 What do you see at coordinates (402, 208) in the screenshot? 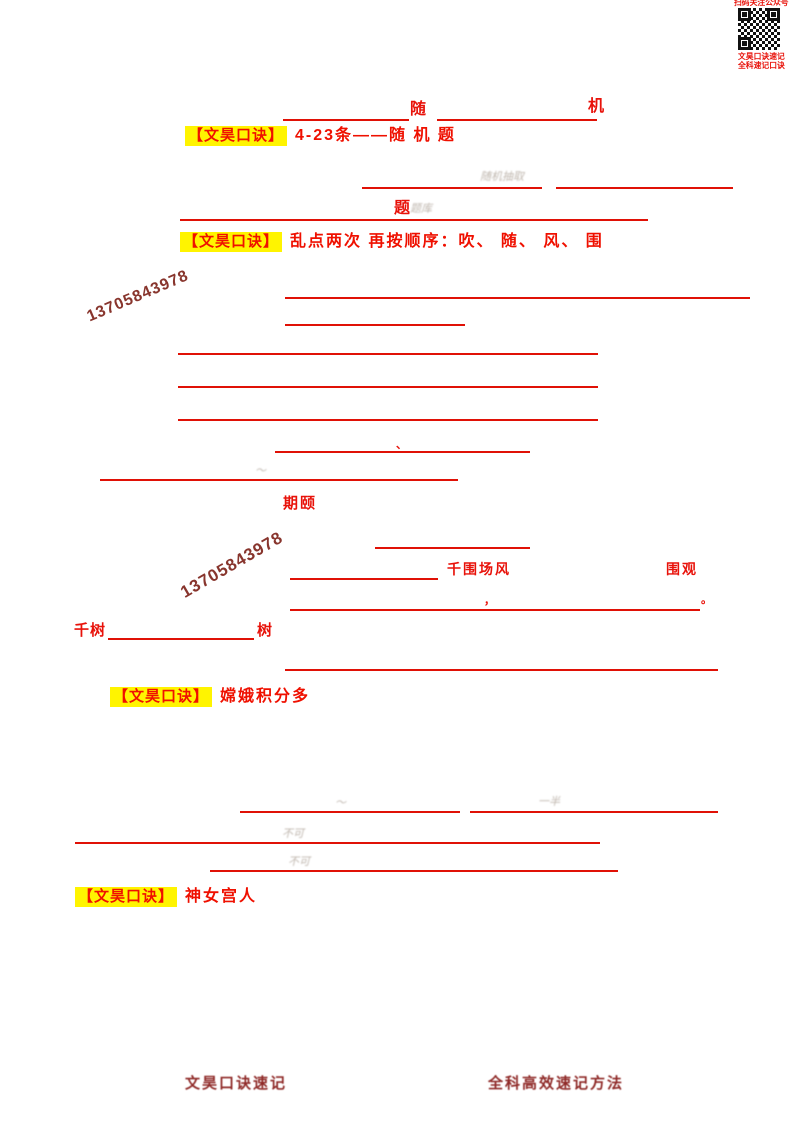
I see `answer-character: 题` at bounding box center [402, 208].